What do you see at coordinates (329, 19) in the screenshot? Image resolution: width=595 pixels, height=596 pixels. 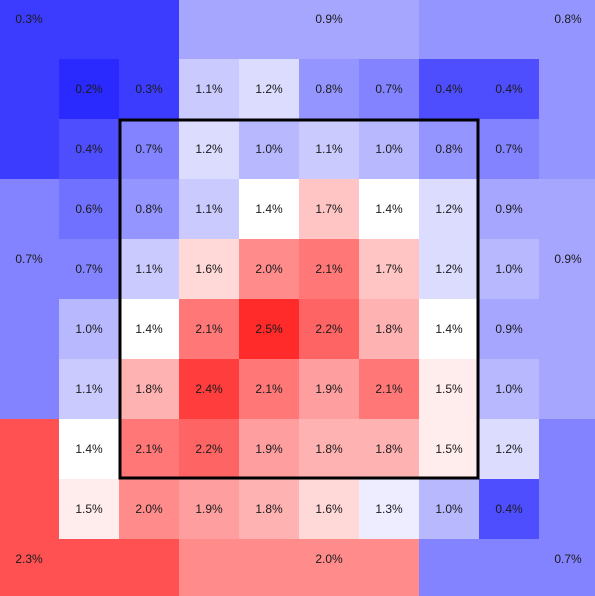 I see `outer-zone-label-top-center: 0.9%` at bounding box center [329, 19].